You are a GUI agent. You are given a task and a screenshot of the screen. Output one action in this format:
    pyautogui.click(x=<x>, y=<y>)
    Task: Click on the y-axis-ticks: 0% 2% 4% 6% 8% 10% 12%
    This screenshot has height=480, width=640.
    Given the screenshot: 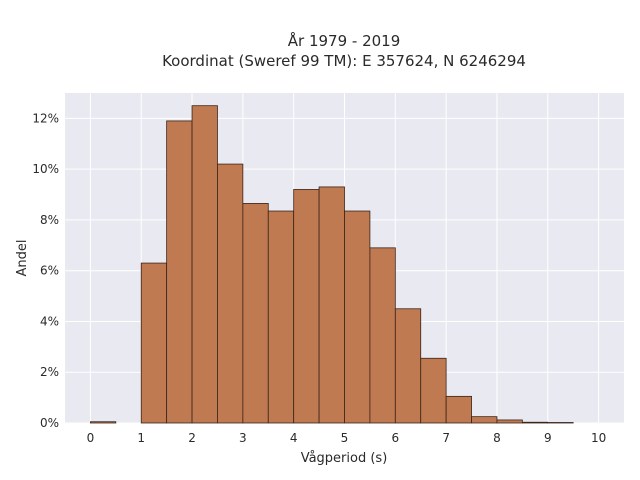 What is the action you would take?
    pyautogui.click(x=45, y=270)
    